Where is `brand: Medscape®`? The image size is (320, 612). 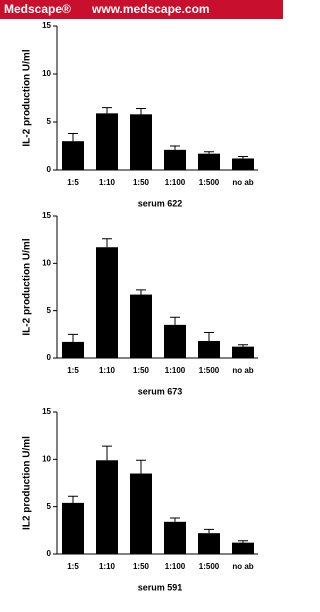
brand: Medscape® is located at coordinates (37, 9).